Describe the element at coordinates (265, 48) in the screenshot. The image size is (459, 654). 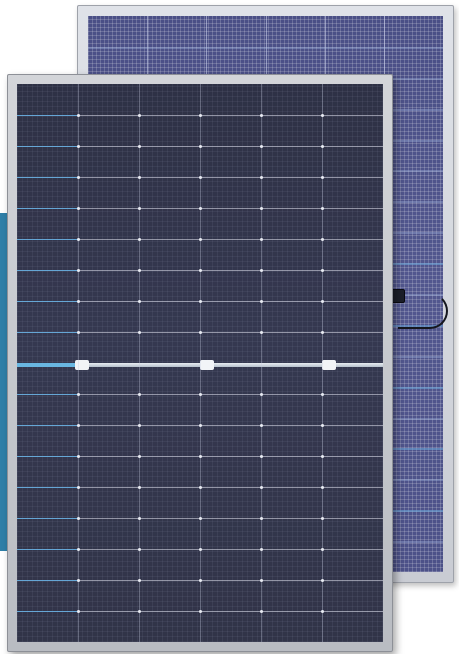
I see `rear-cell-row-line` at that location.